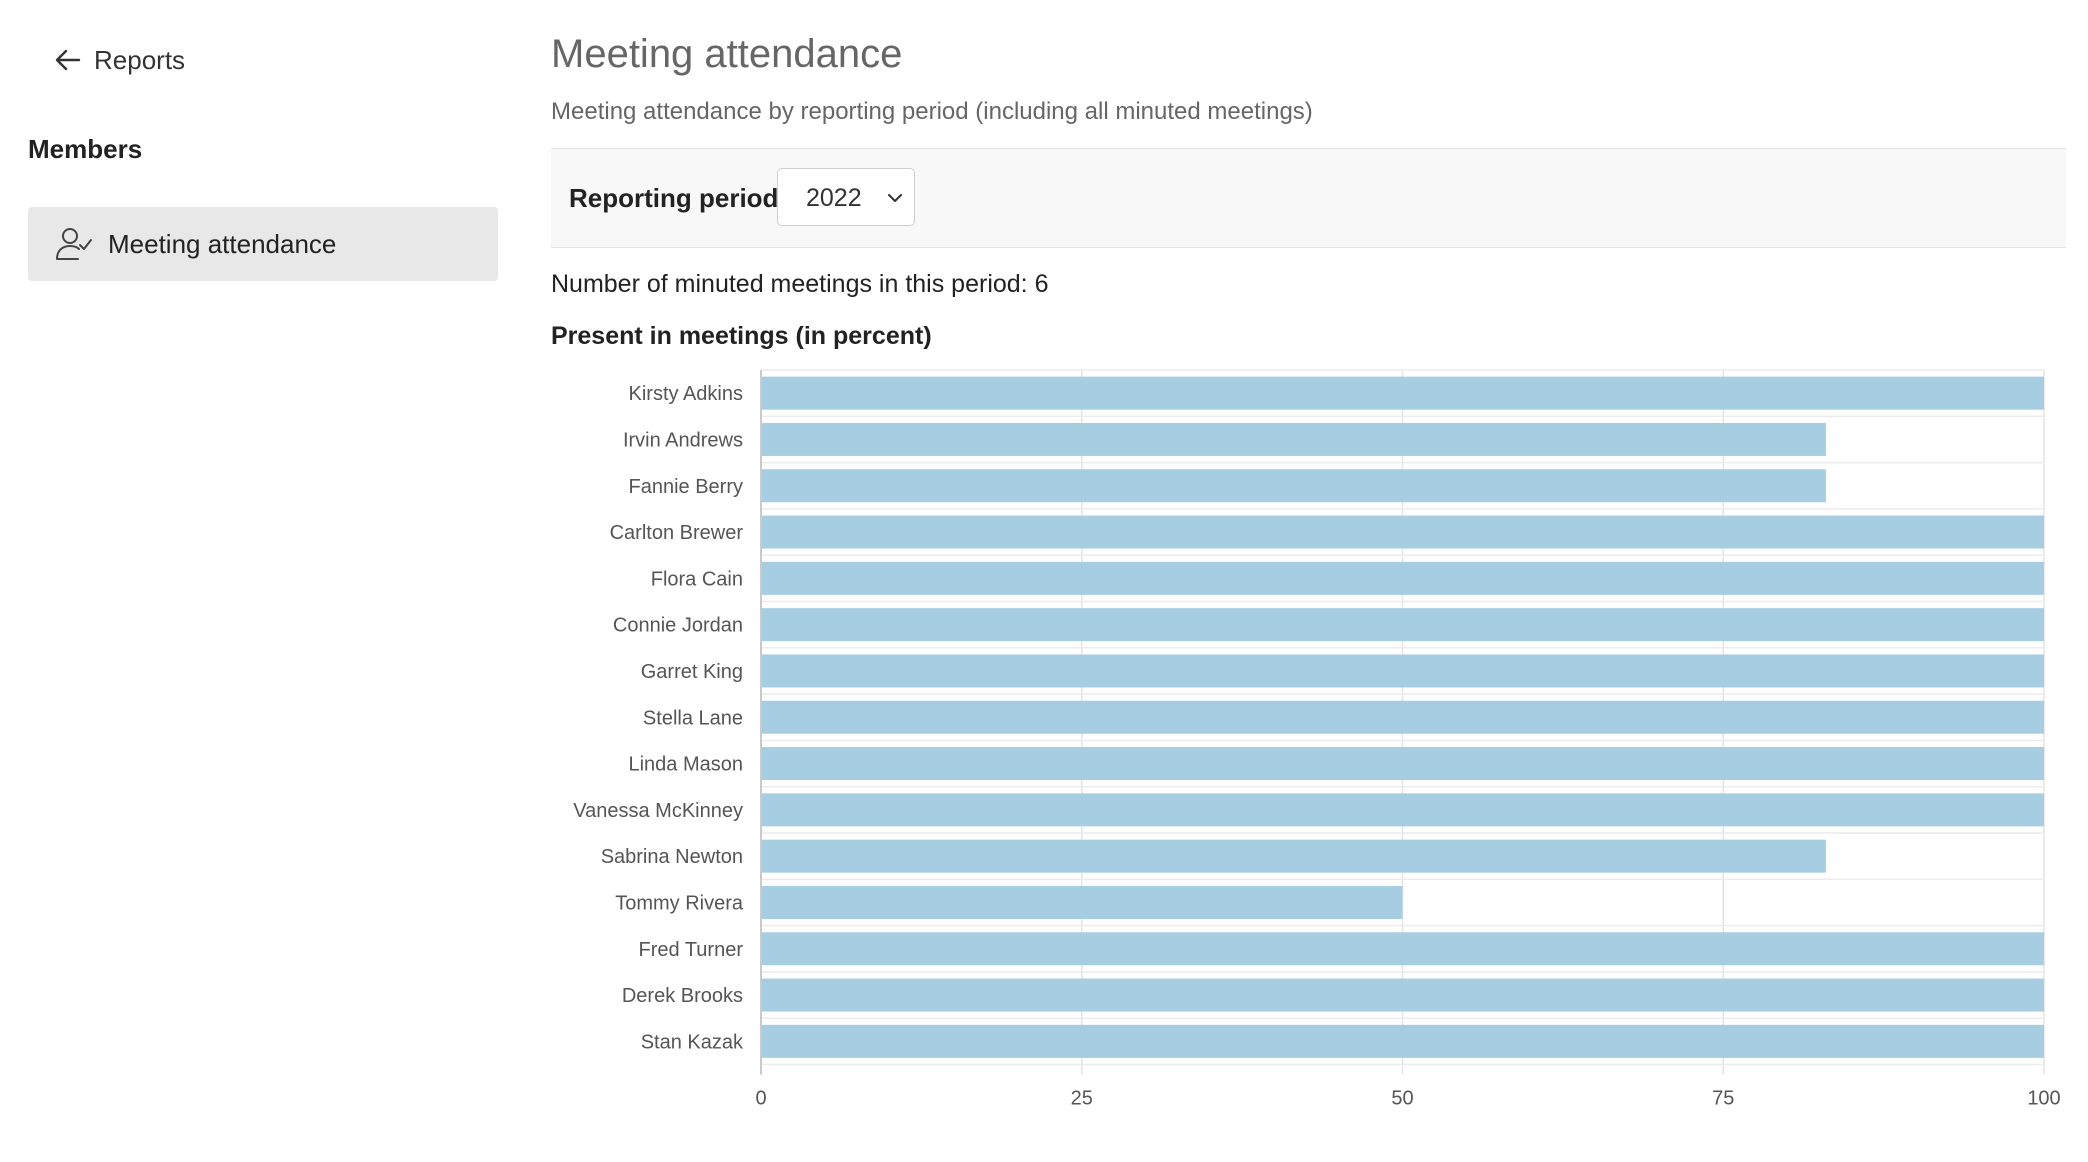 The height and width of the screenshot is (1162, 2088). What do you see at coordinates (727, 54) in the screenshot?
I see `page-title: Meeting attendance` at bounding box center [727, 54].